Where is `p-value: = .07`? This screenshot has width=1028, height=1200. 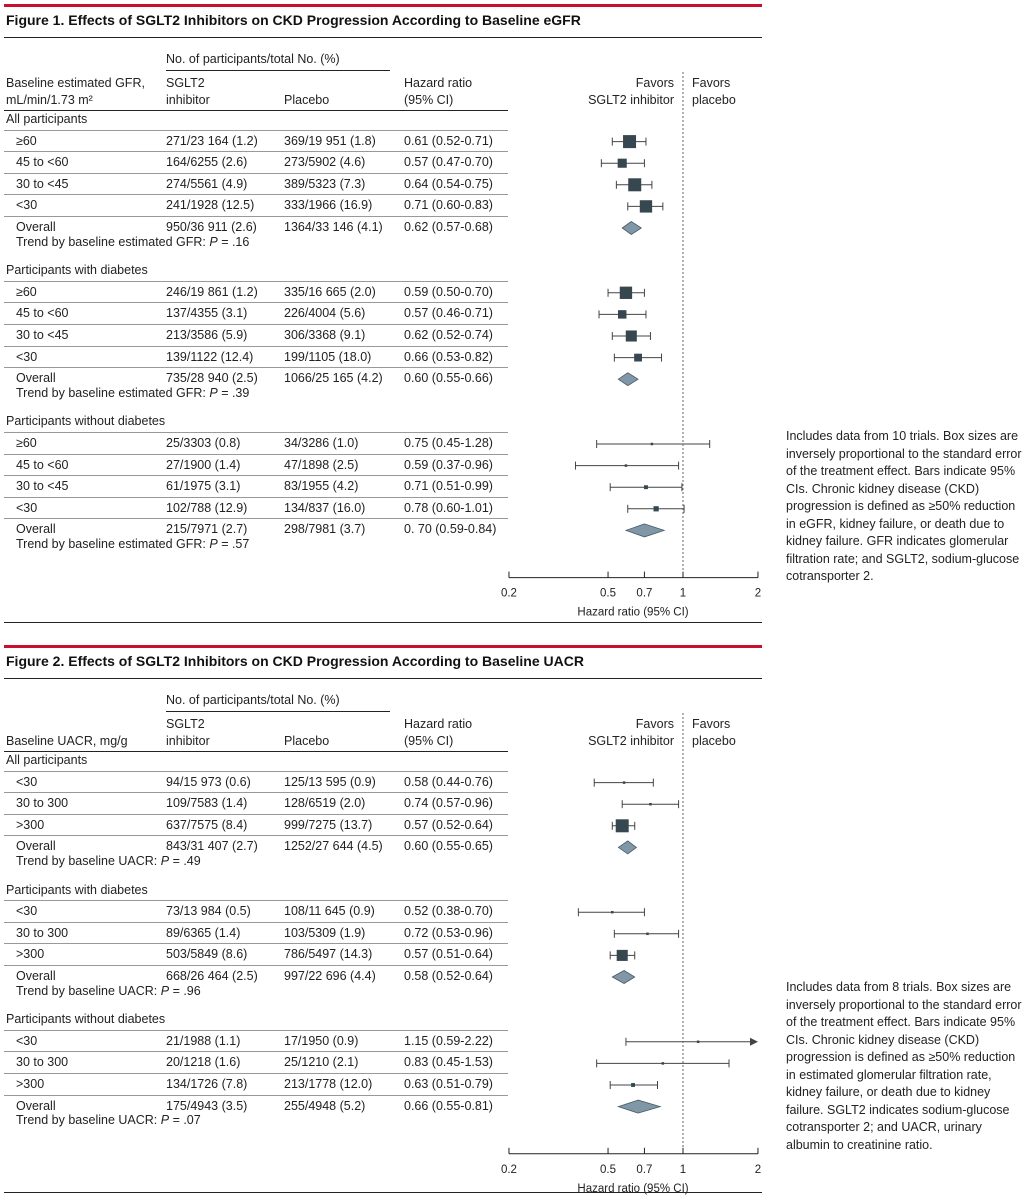
p-value: = .07 is located at coordinates (185, 1120).